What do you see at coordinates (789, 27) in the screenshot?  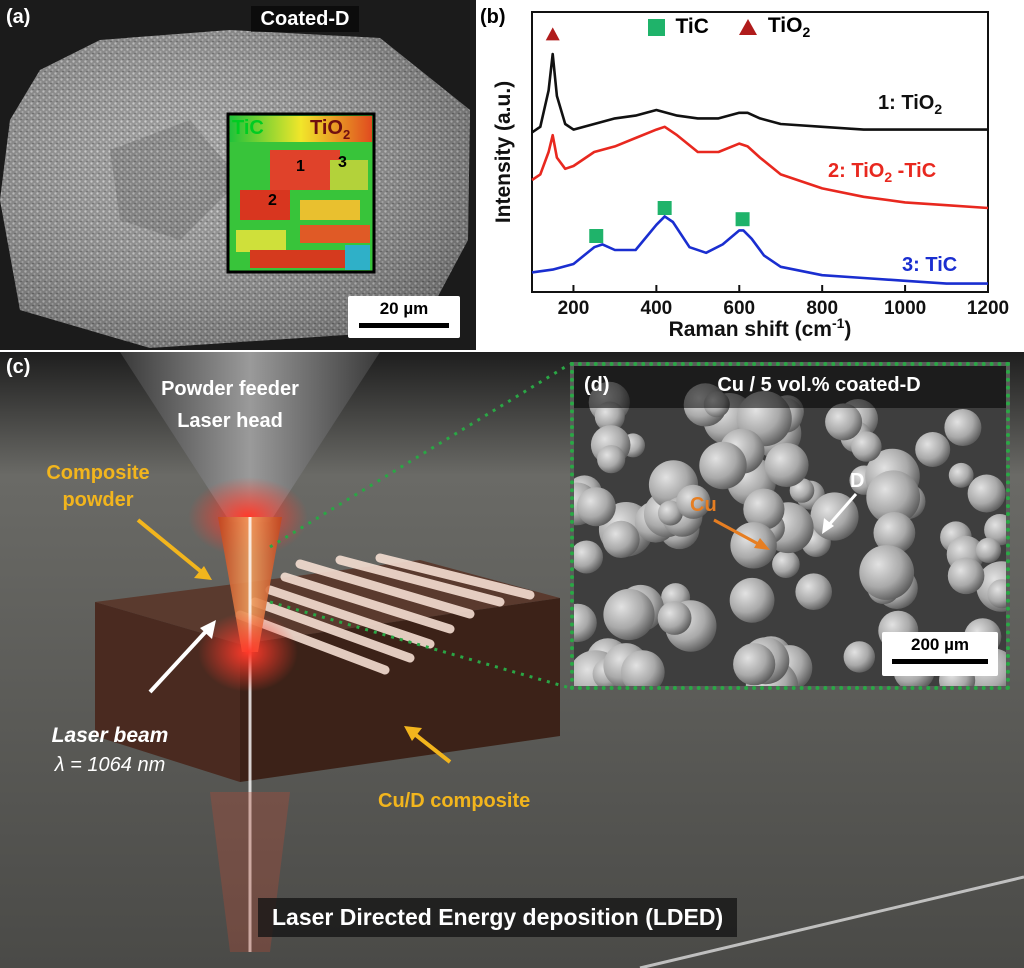 I see `legend-tio2-label: TiO2` at bounding box center [789, 27].